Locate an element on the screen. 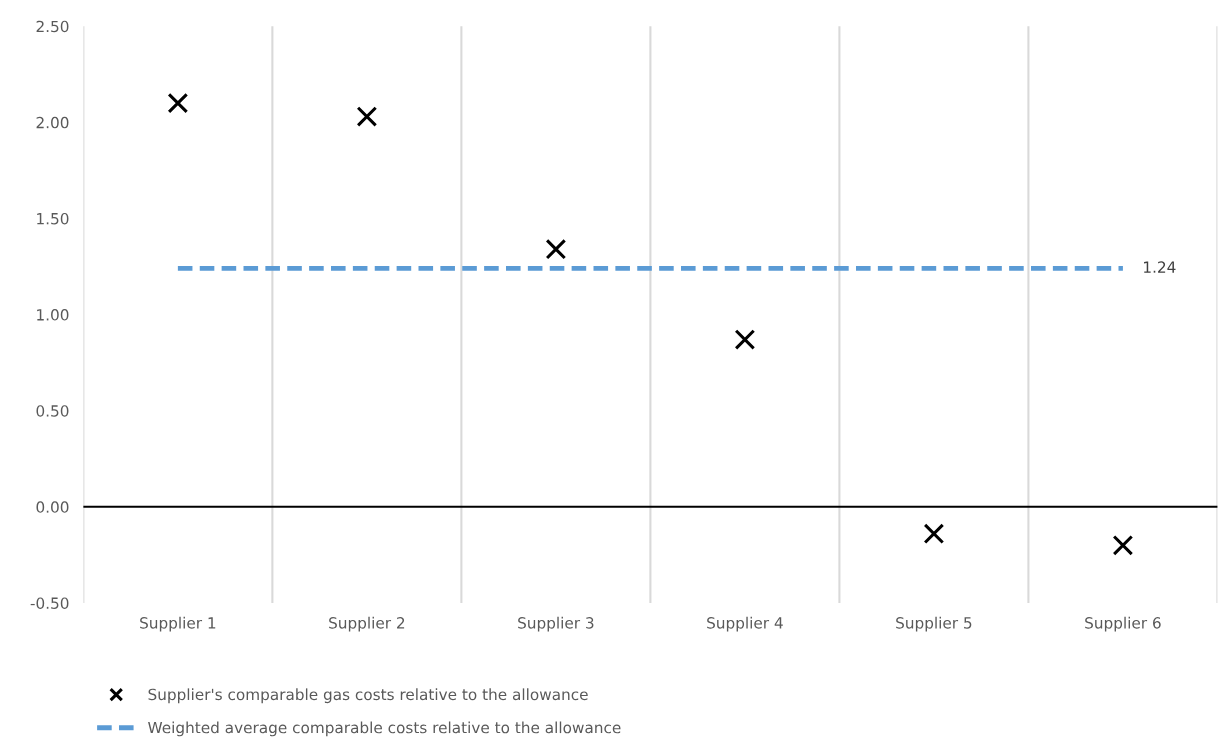 This screenshot has width=1226, height=749. x-tick-label: Supplier 3 is located at coordinates (556, 624).